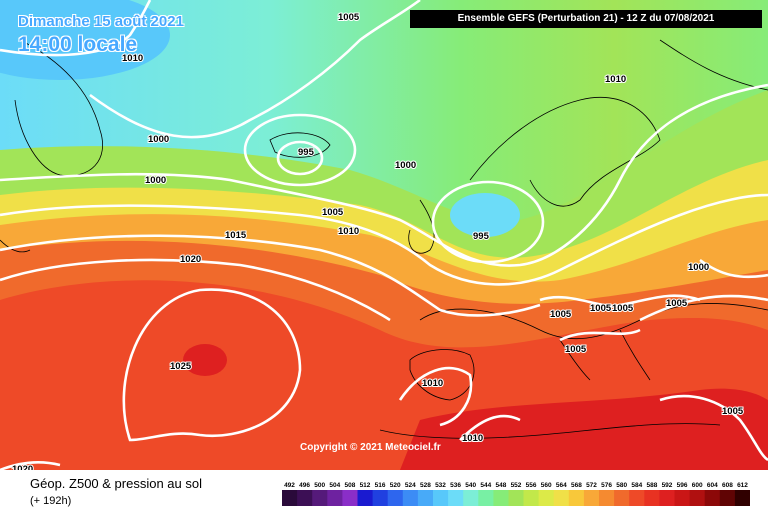  I want to click on legend-label: 540, so click(470, 485).